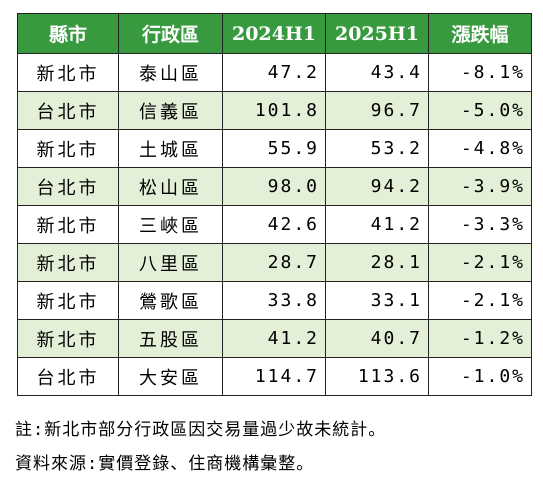  Describe the element at coordinates (165, 464) in the screenshot. I see `source-text: 資料來源:實價登錄、住商機構彙整。` at that location.